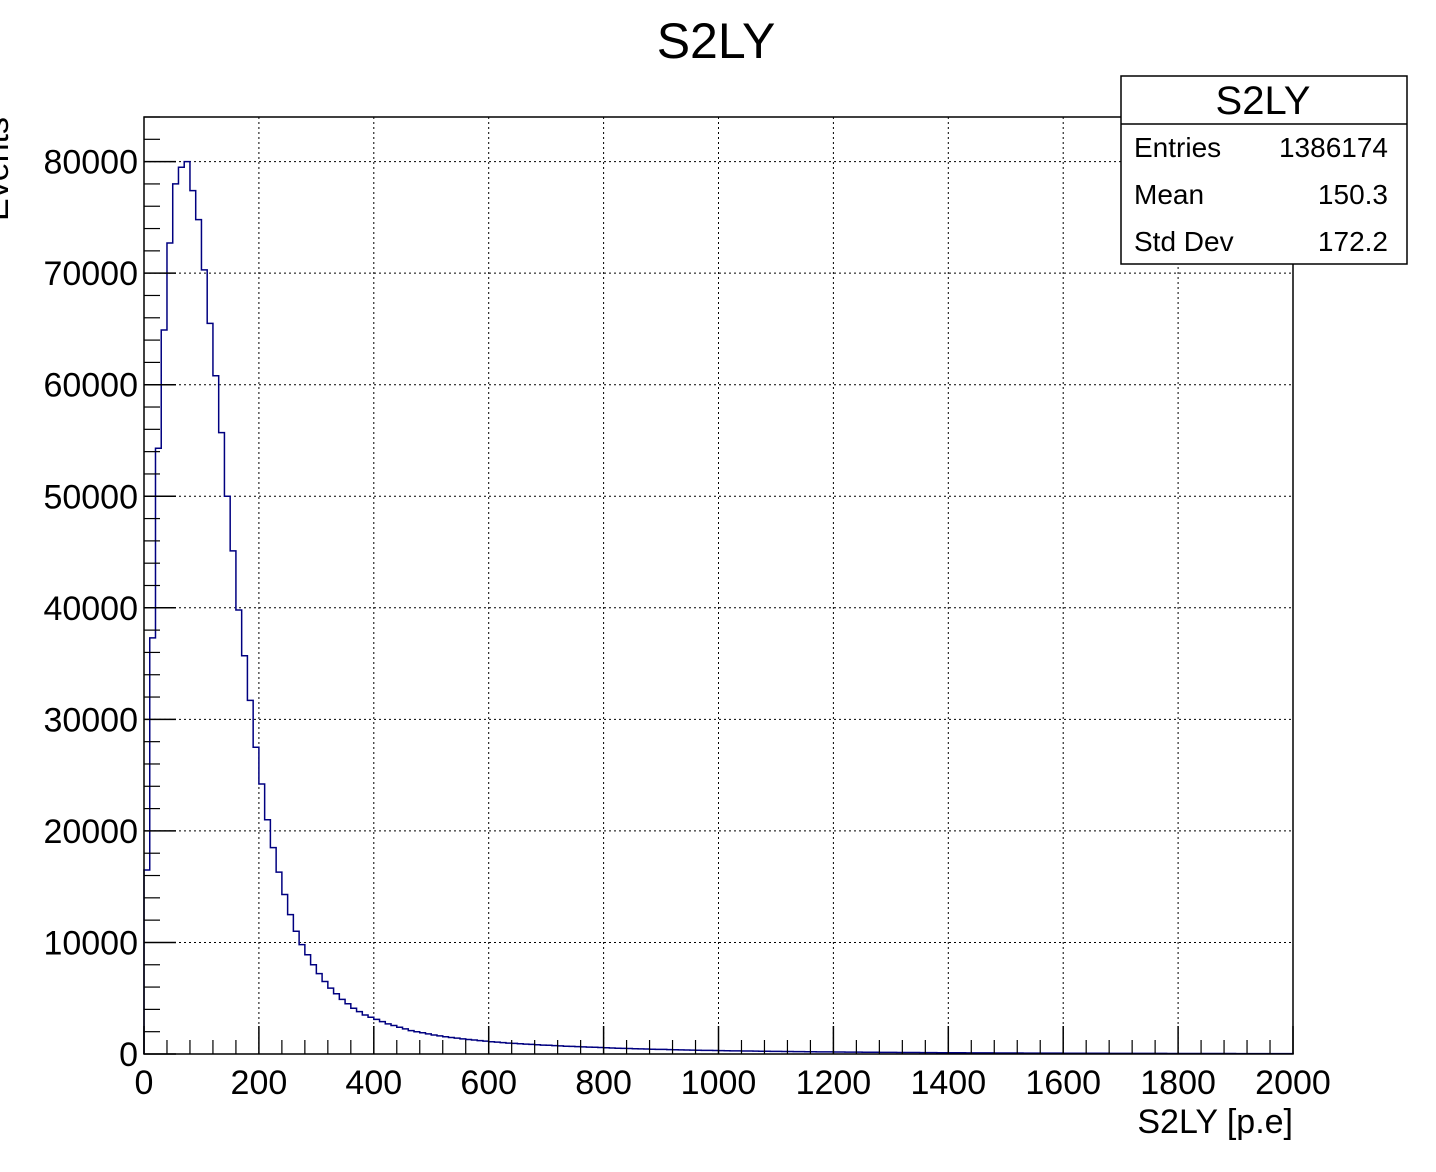 Image resolution: width=1436 pixels, height=1172 pixels. I want to click on x-tick-label: 200, so click(259, 1083).